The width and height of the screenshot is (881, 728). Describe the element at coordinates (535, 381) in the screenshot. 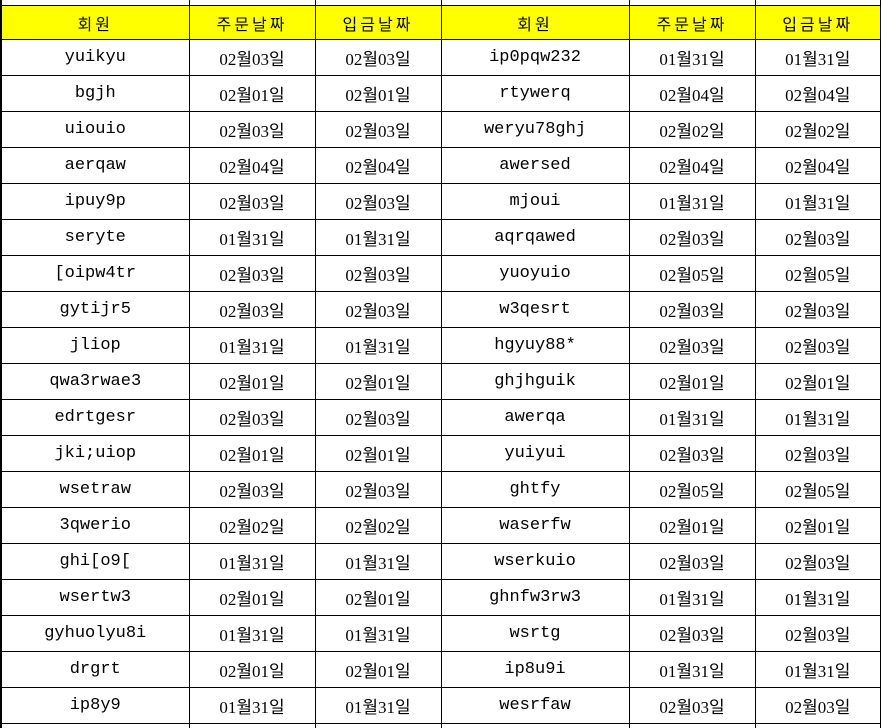

I see `member-cell: ghjhguik` at that location.